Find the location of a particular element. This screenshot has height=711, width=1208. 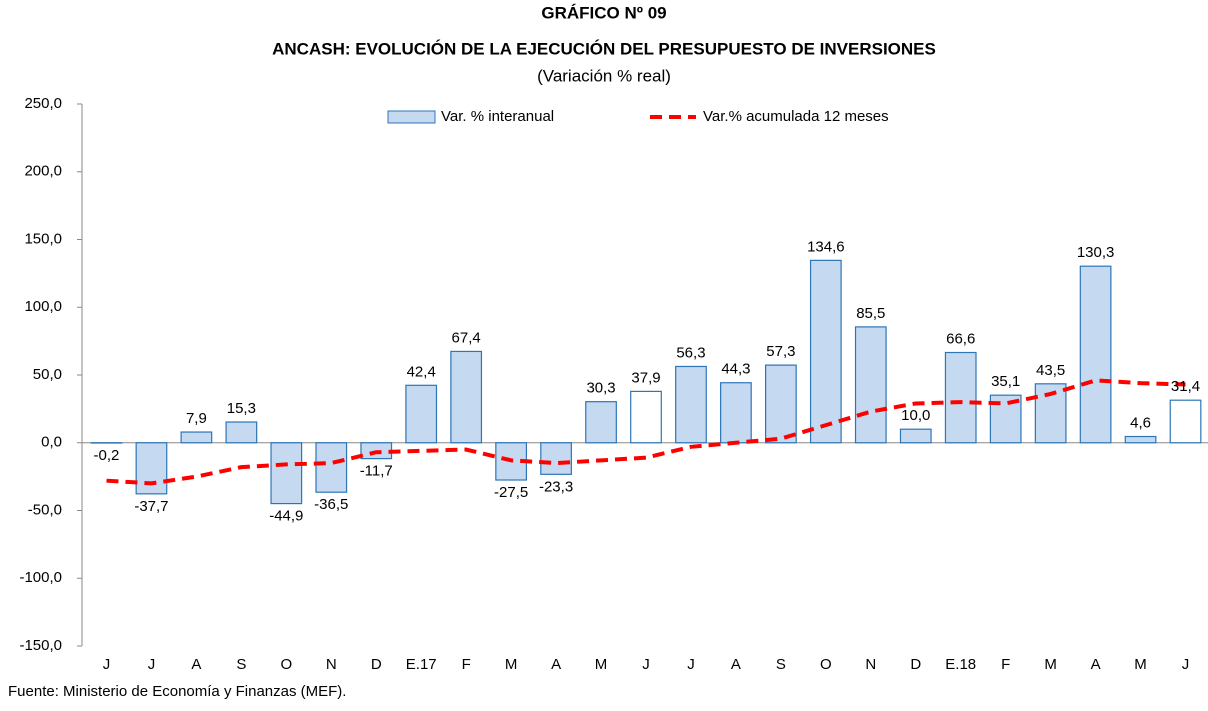

data-label: -27,5 is located at coordinates (511, 492).